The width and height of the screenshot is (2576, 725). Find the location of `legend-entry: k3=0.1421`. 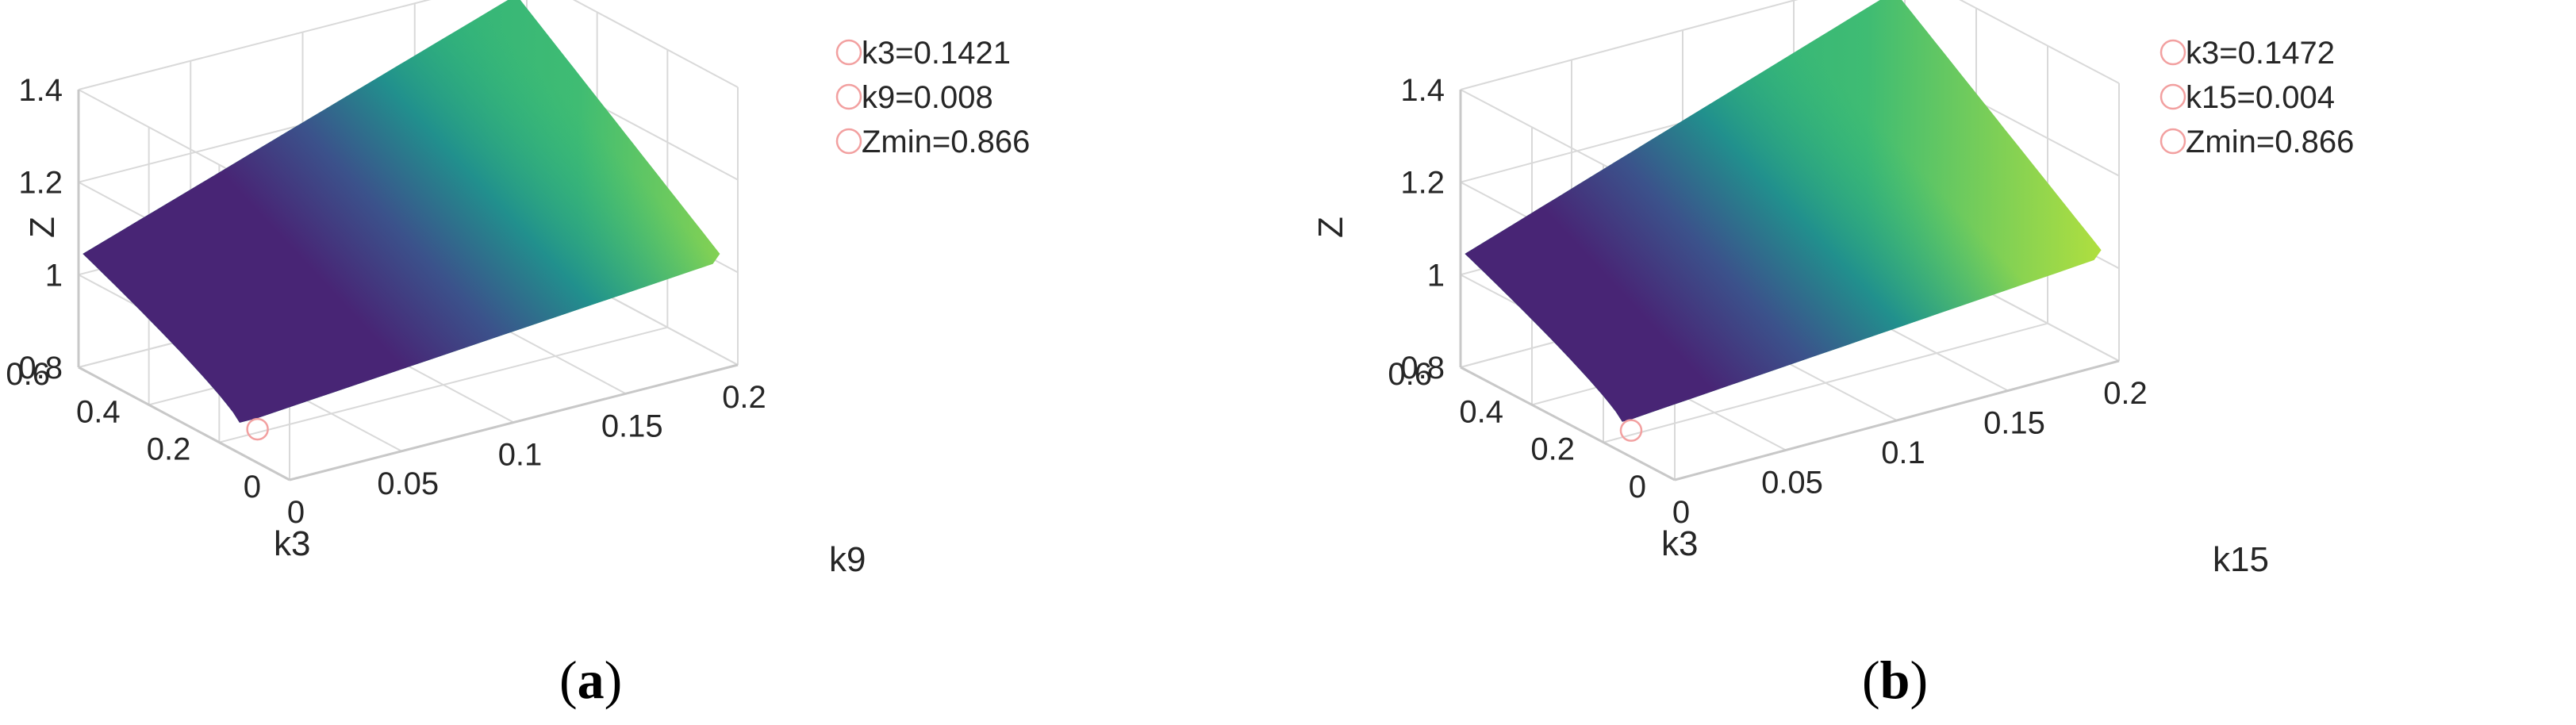

legend-entry: k3=0.1421 is located at coordinates (936, 53).